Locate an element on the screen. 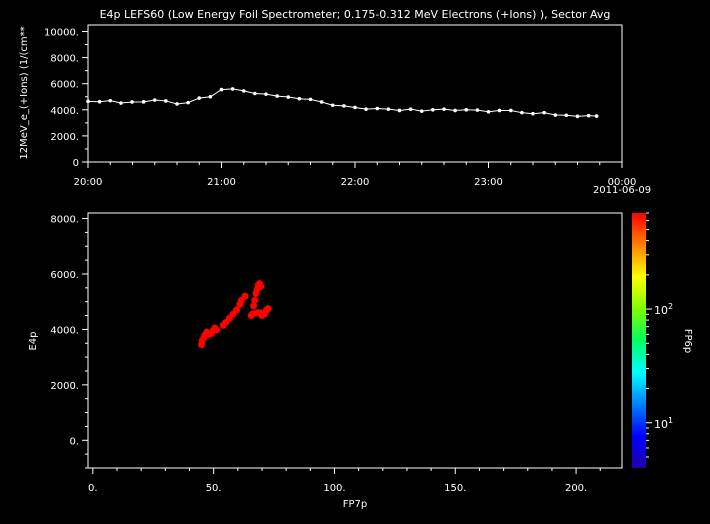 The height and width of the screenshot is (524, 710). colorbar-tick-label: 10¹ is located at coordinates (663, 423).